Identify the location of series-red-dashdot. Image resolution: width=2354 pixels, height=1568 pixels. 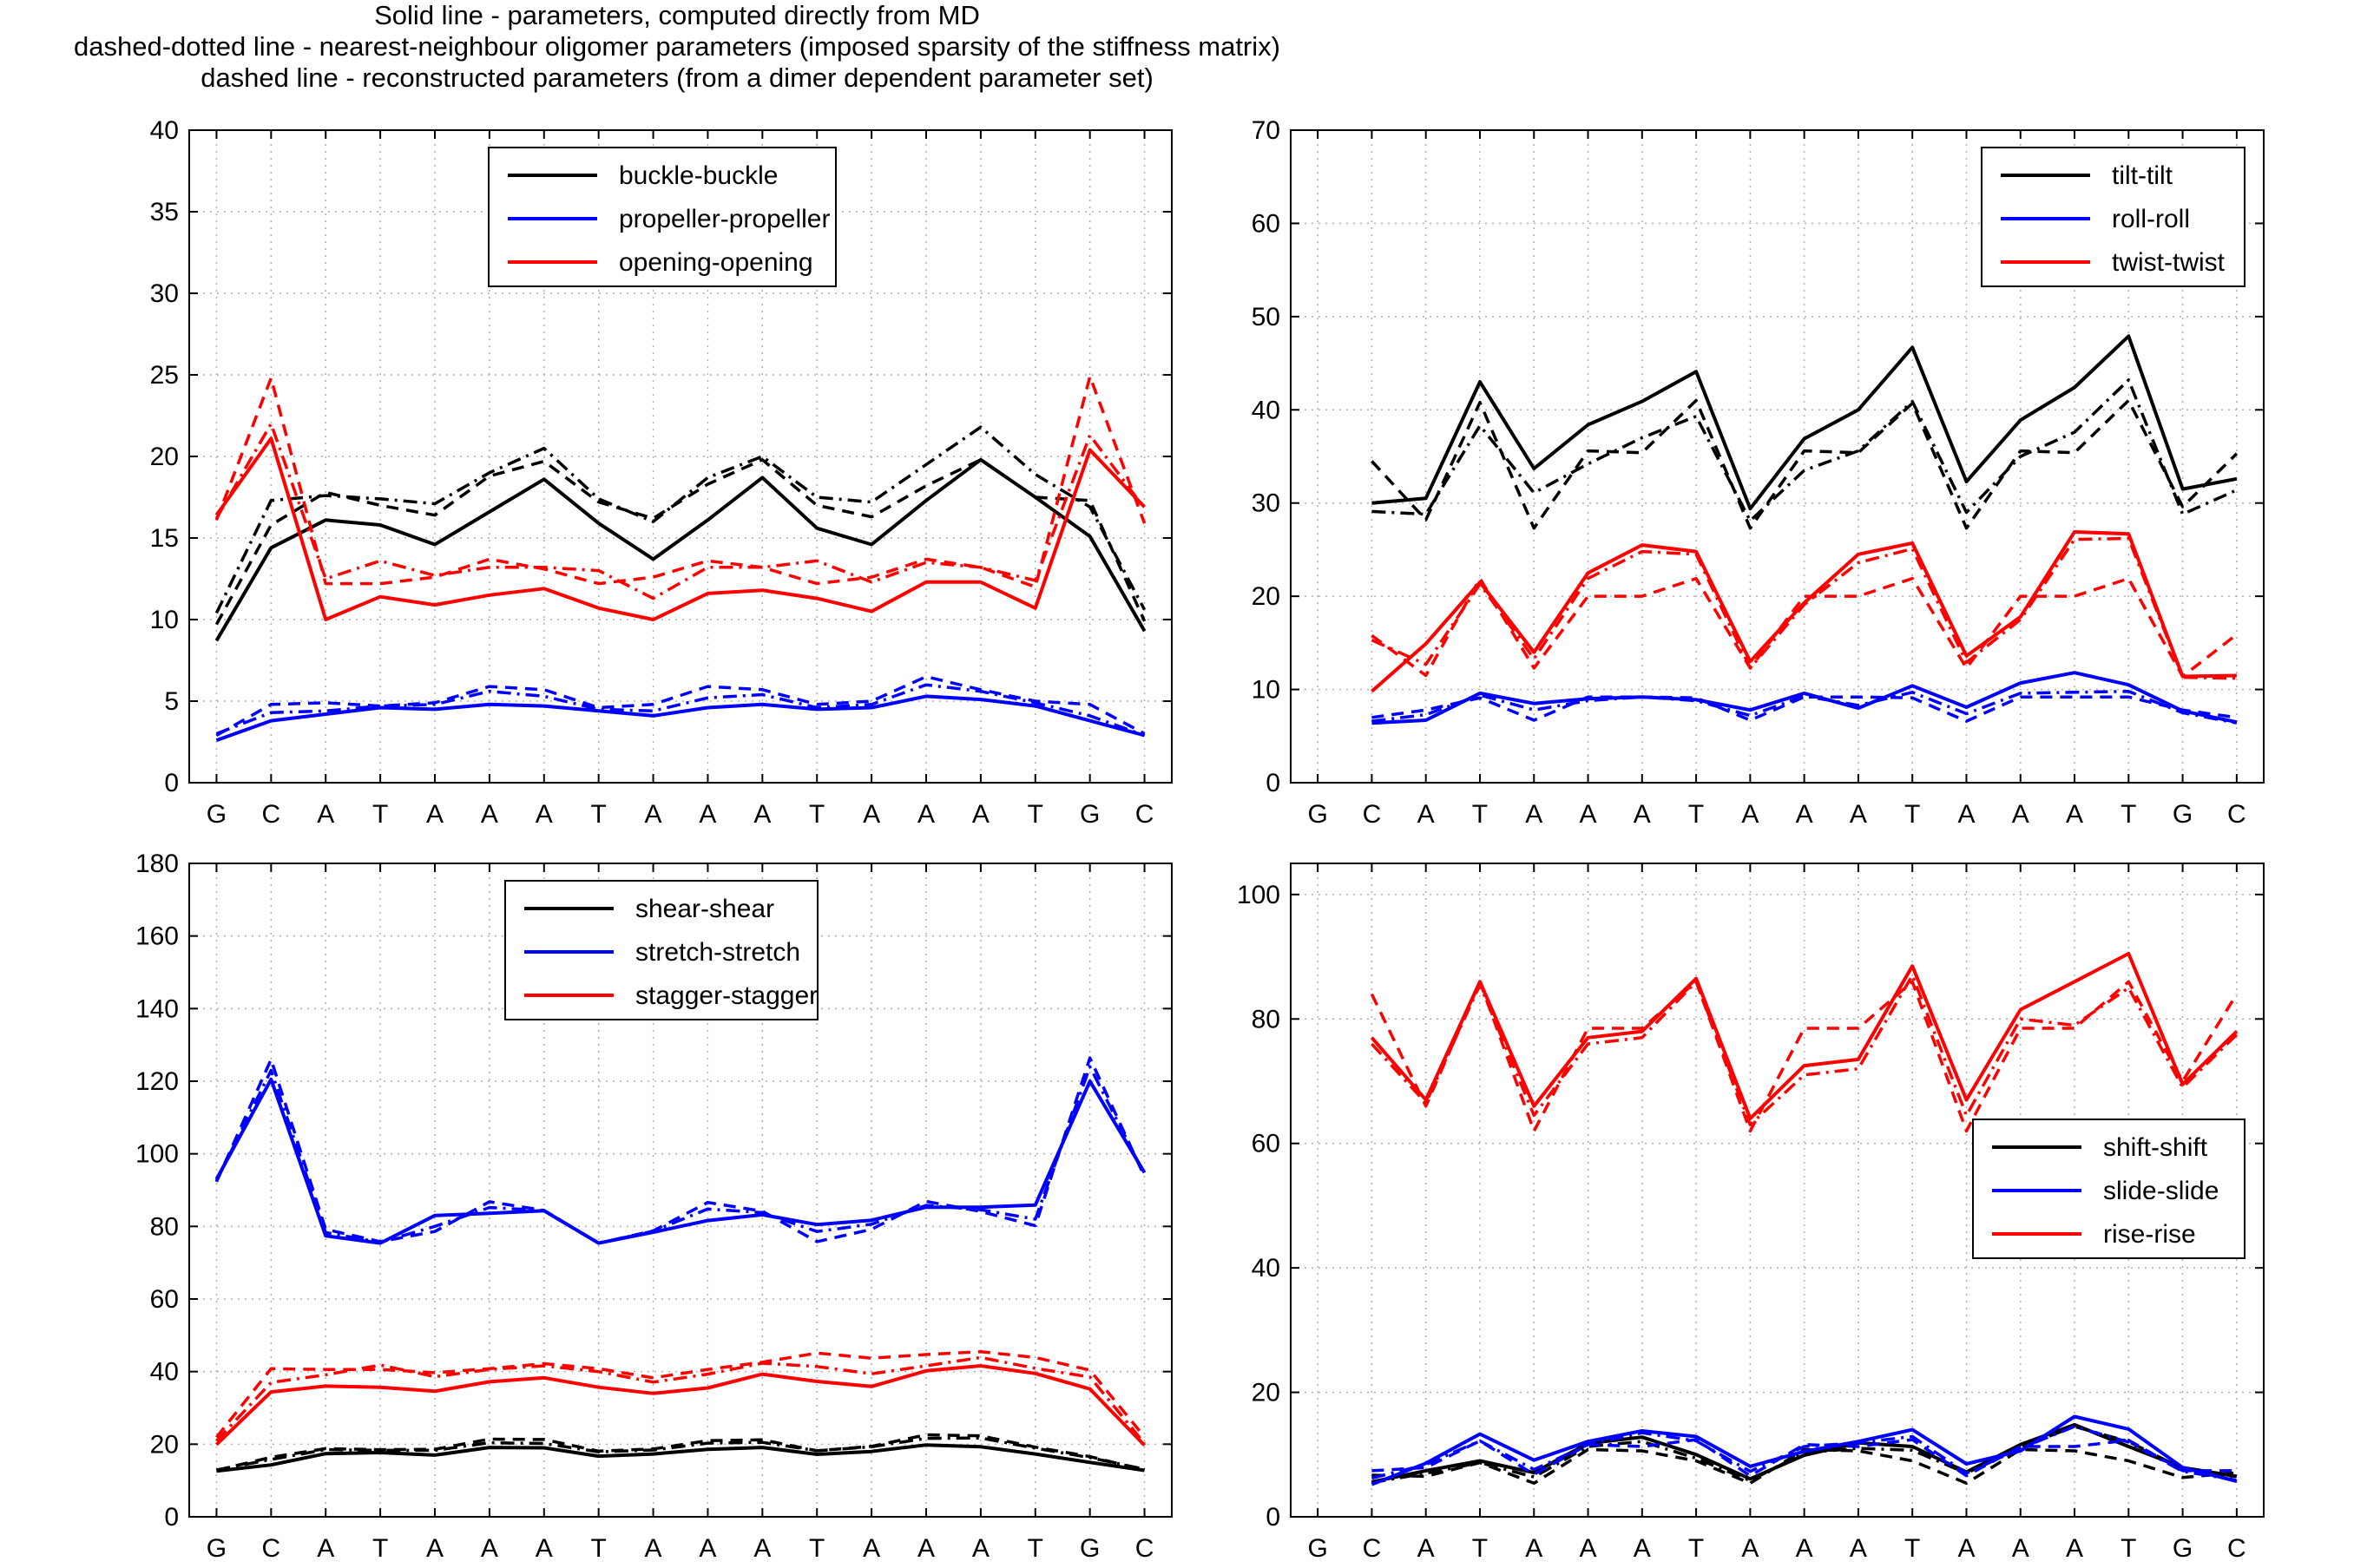
(680, 511).